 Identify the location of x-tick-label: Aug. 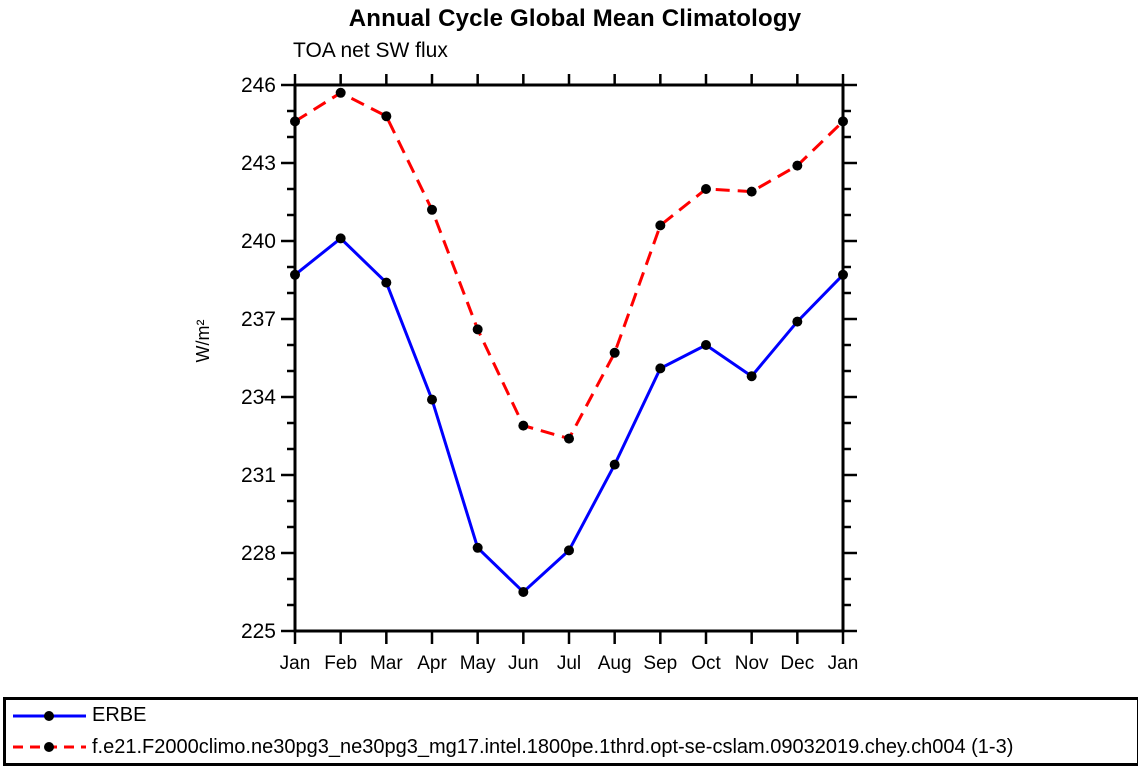
(615, 663).